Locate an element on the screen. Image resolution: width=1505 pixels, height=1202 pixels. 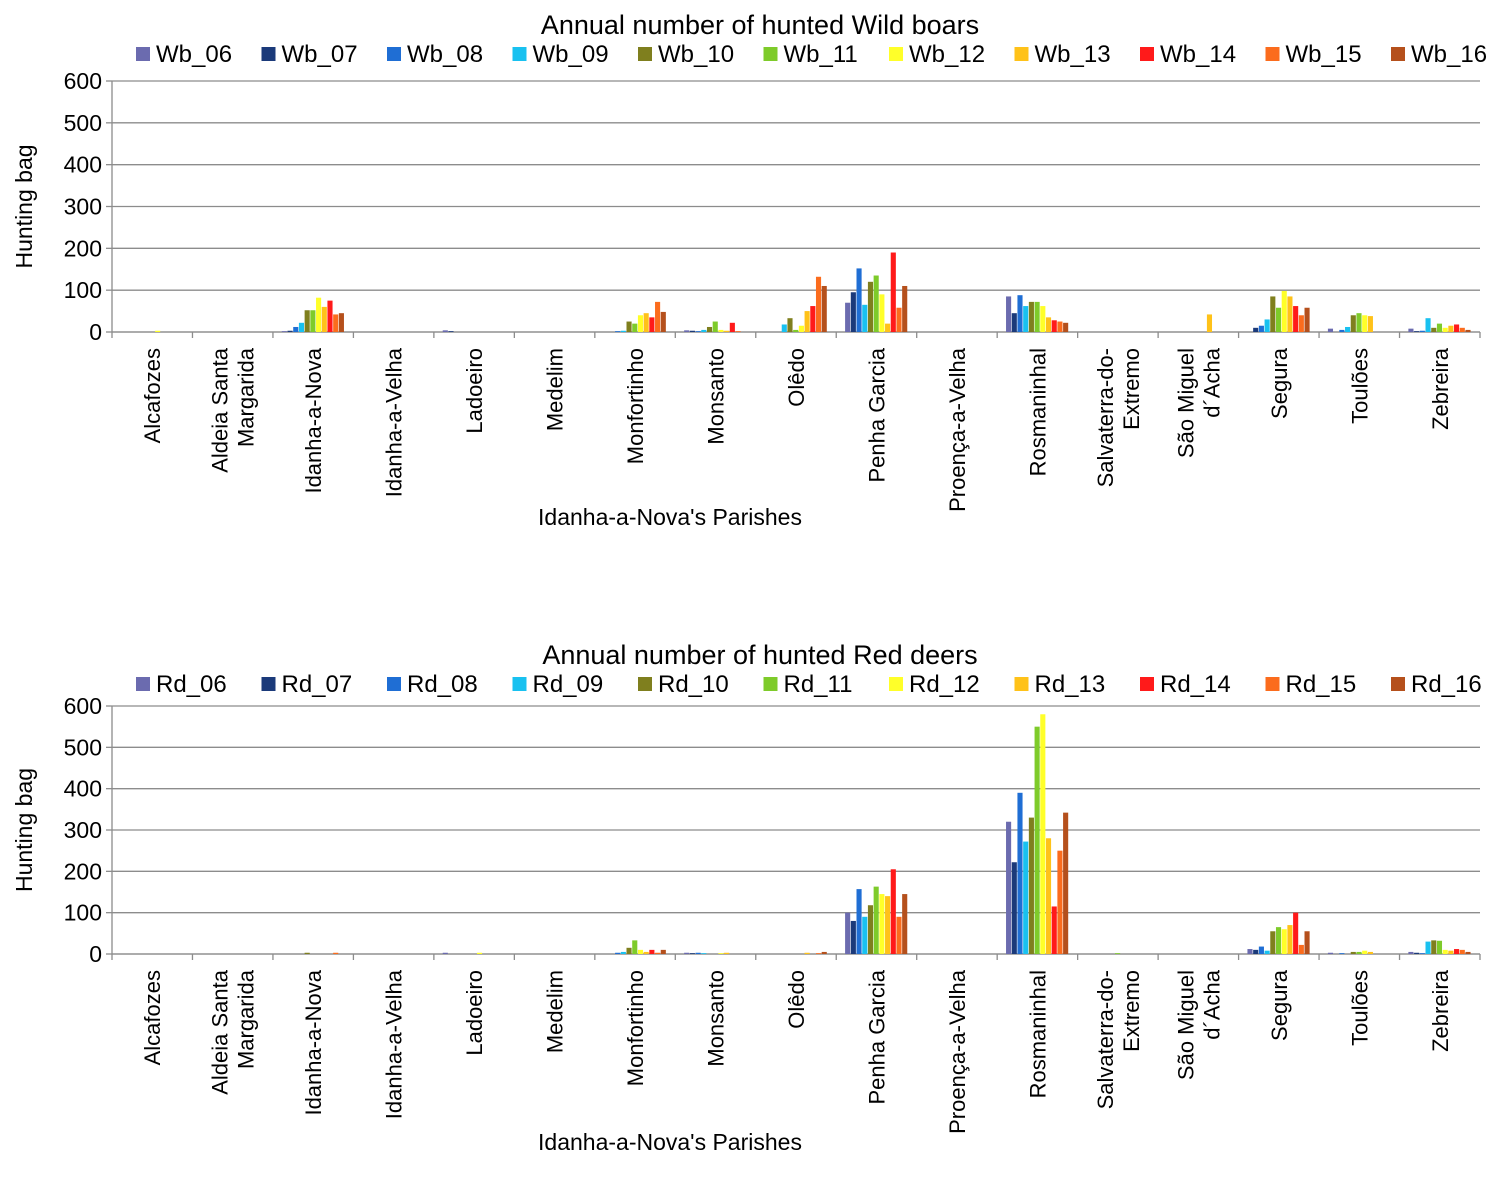
category-label-line: Olêdo is located at coordinates (796, 377).